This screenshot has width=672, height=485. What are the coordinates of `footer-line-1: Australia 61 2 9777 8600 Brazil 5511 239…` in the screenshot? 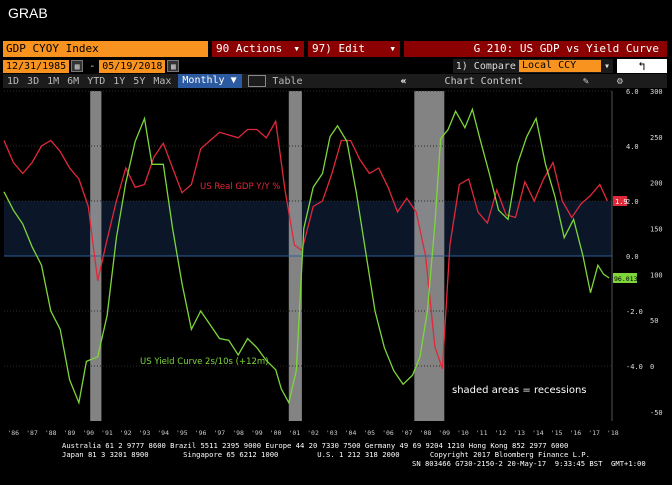 It's located at (315, 445).